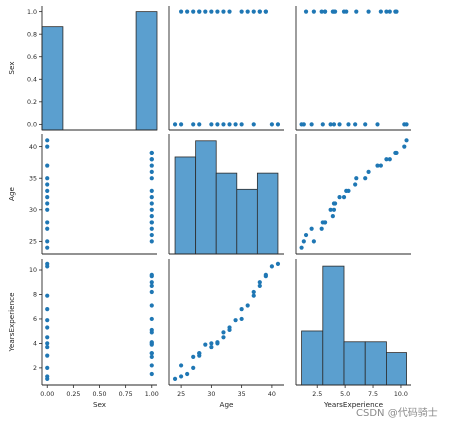 This screenshot has width=474, height=423. I want to click on x-tick-label: 0.00, so click(47, 394).